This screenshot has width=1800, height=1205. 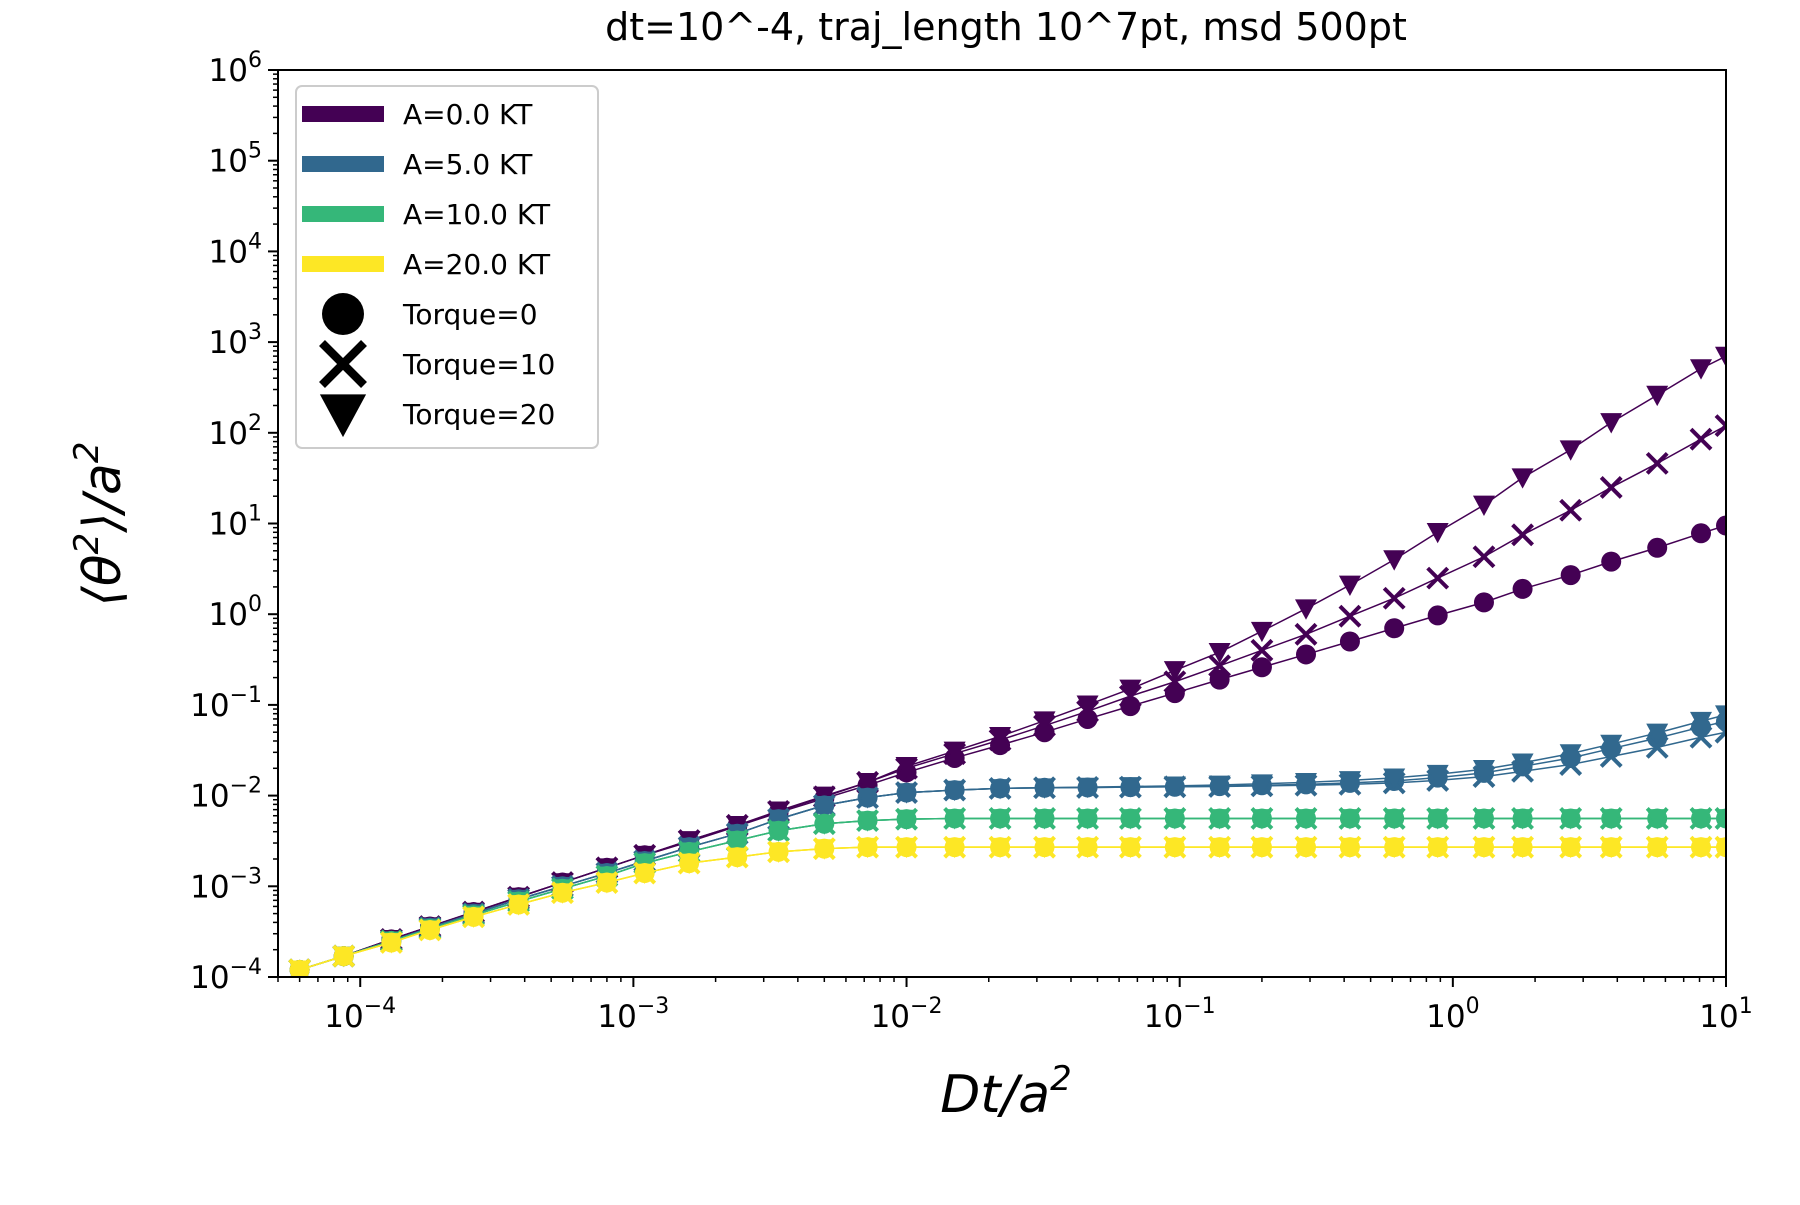 What do you see at coordinates (100, 523) in the screenshot?
I see `y-axis-label: ⟨θ2⟩/a2` at bounding box center [100, 523].